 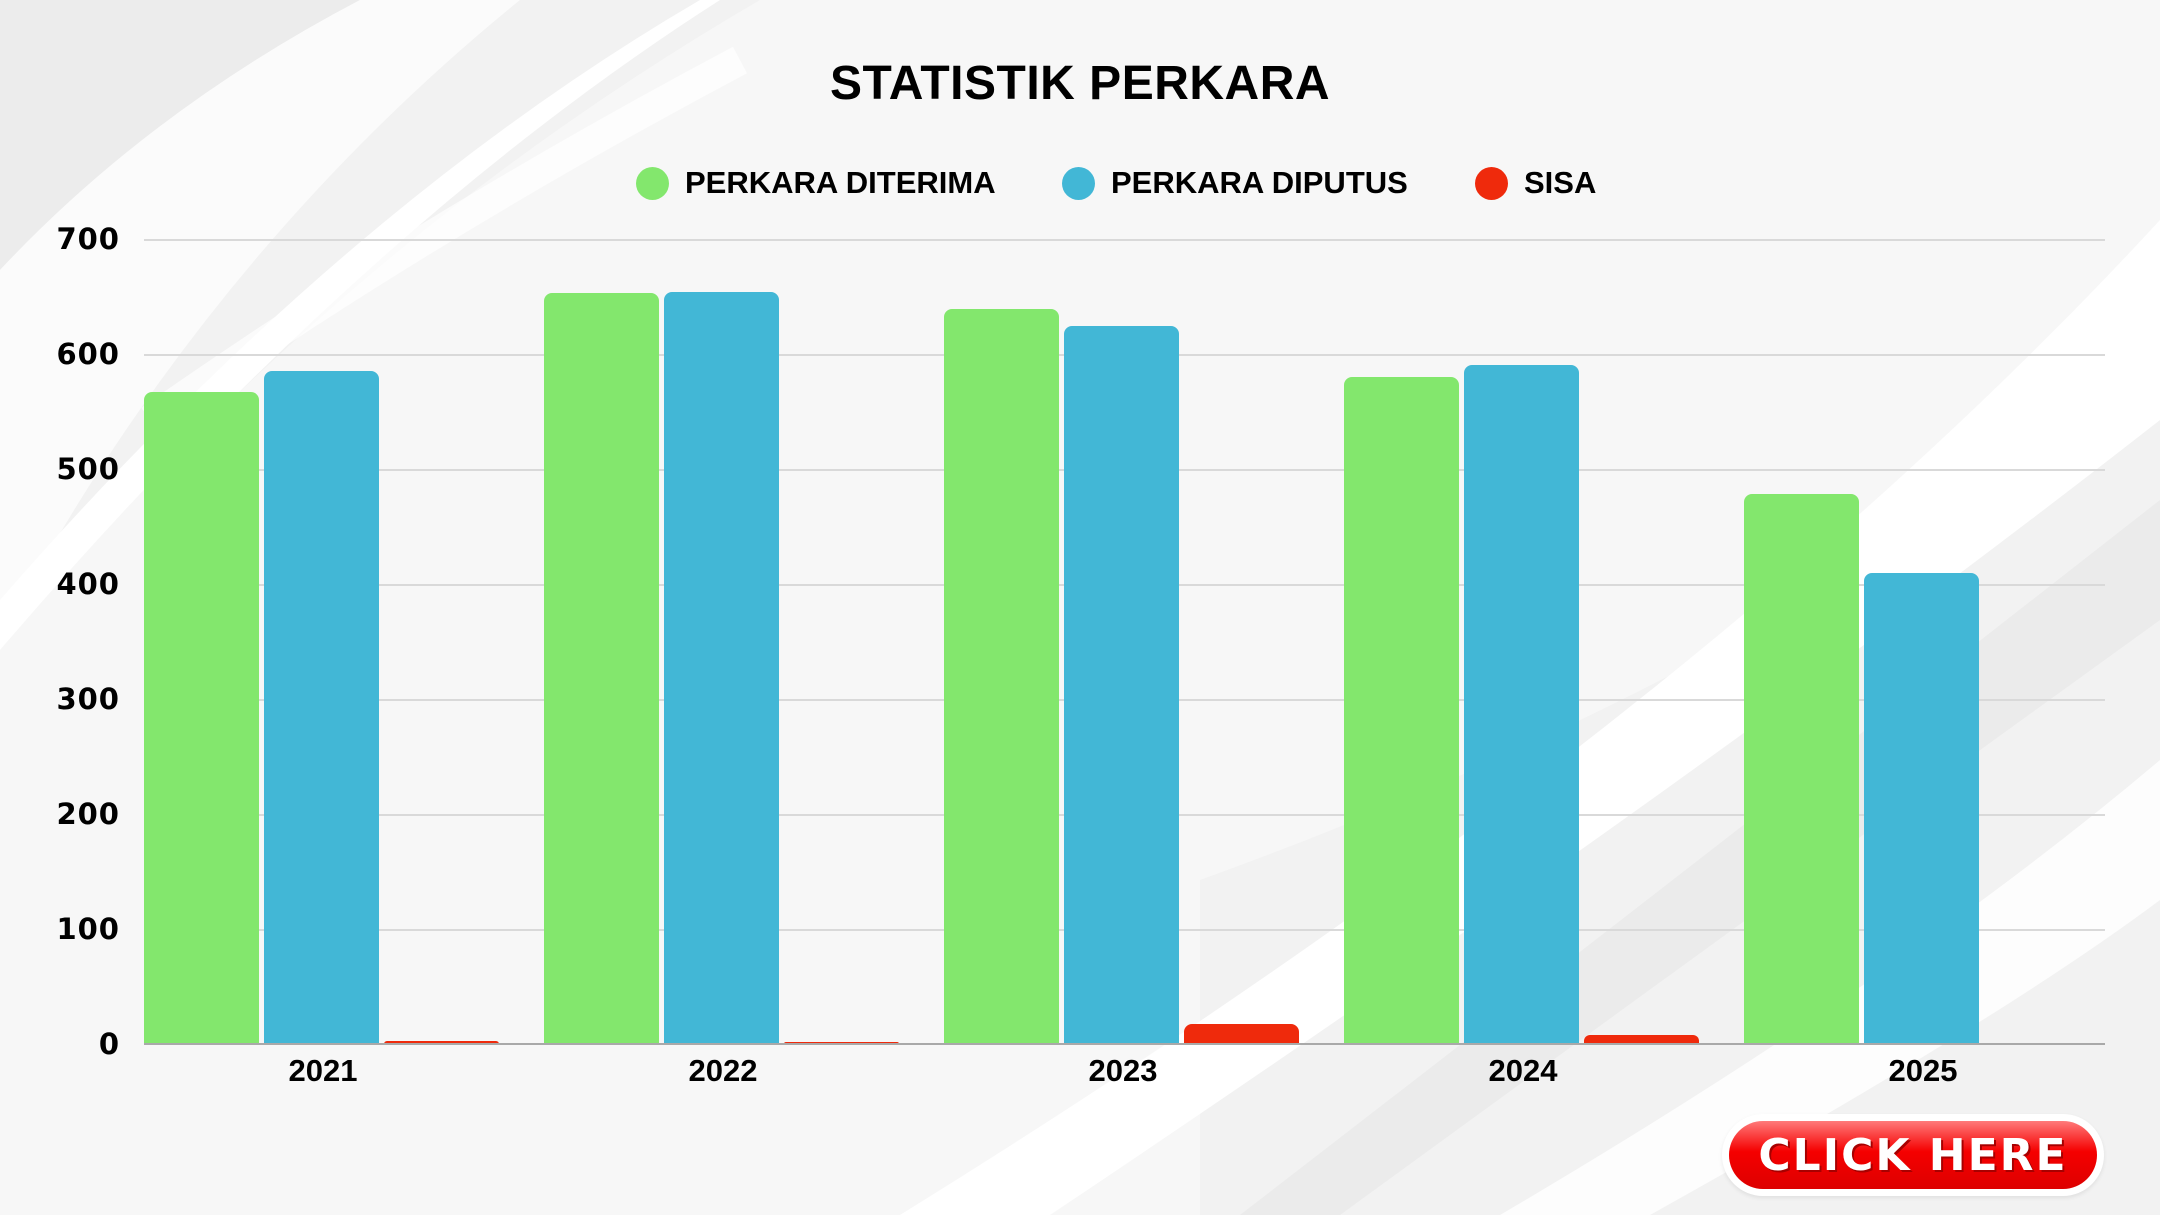 What do you see at coordinates (201, 718) in the screenshot?
I see `bar-perkara-diterima-2021` at bounding box center [201, 718].